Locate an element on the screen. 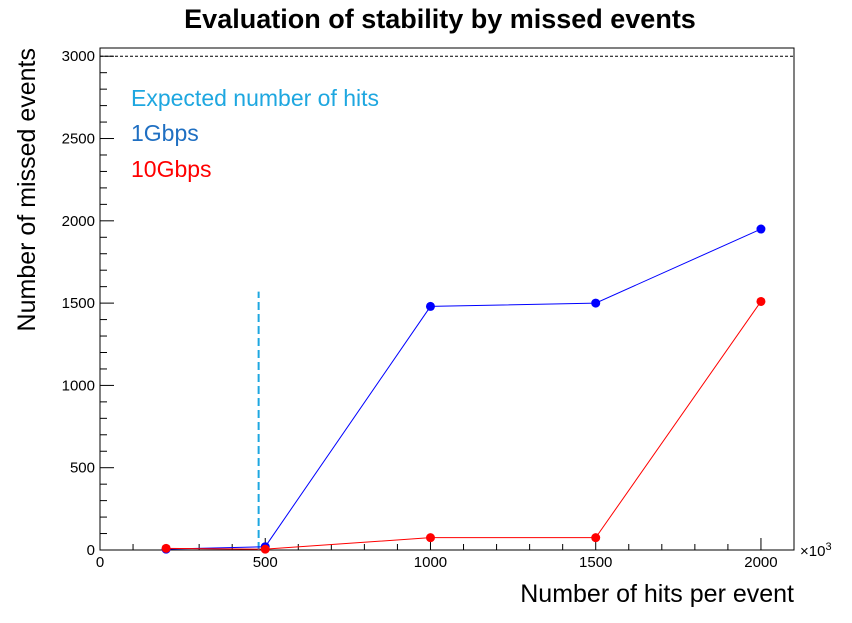 This screenshot has width=852, height=623. x-axis-multiplier: ×10³ is located at coordinates (816, 550).